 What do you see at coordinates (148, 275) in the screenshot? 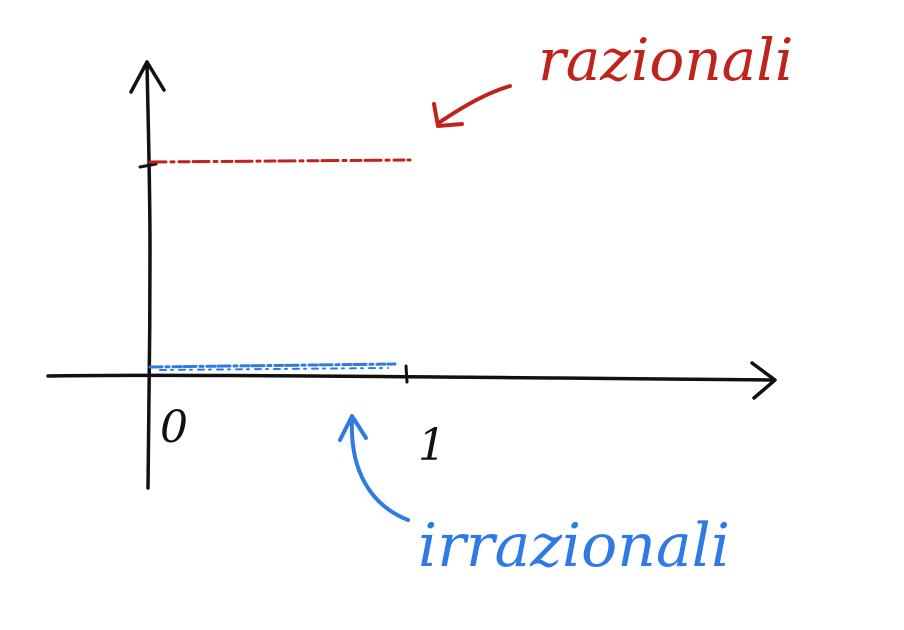
I see `y-axis` at bounding box center [148, 275].